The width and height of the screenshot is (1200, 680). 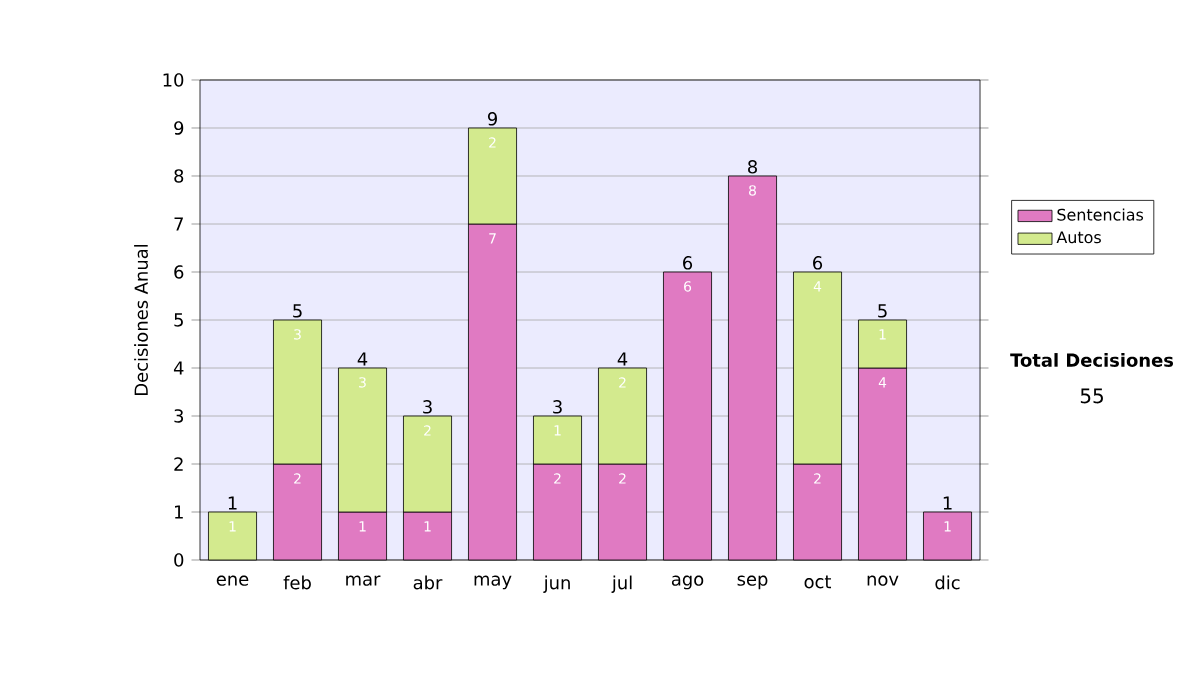 What do you see at coordinates (173, 80) in the screenshot?
I see `y-tick-label: 10` at bounding box center [173, 80].